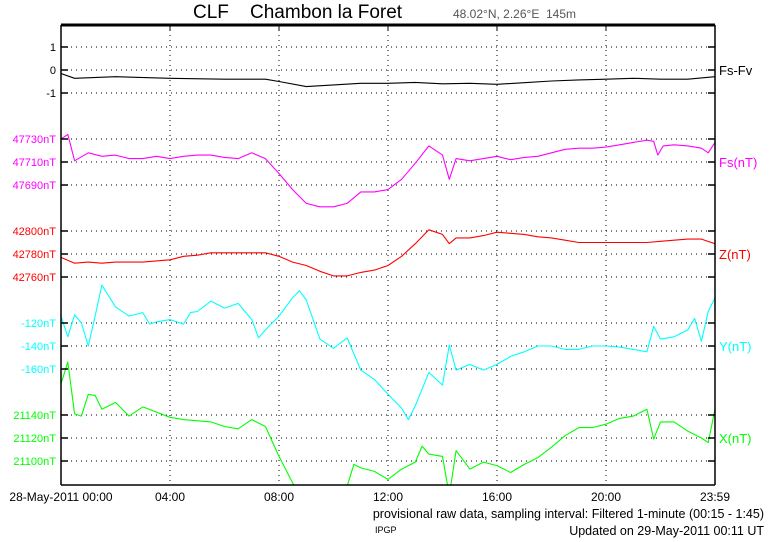 This screenshot has height=542, width=772. What do you see at coordinates (51, 94) in the screenshot?
I see `y-tick-label: -1` at bounding box center [51, 94].